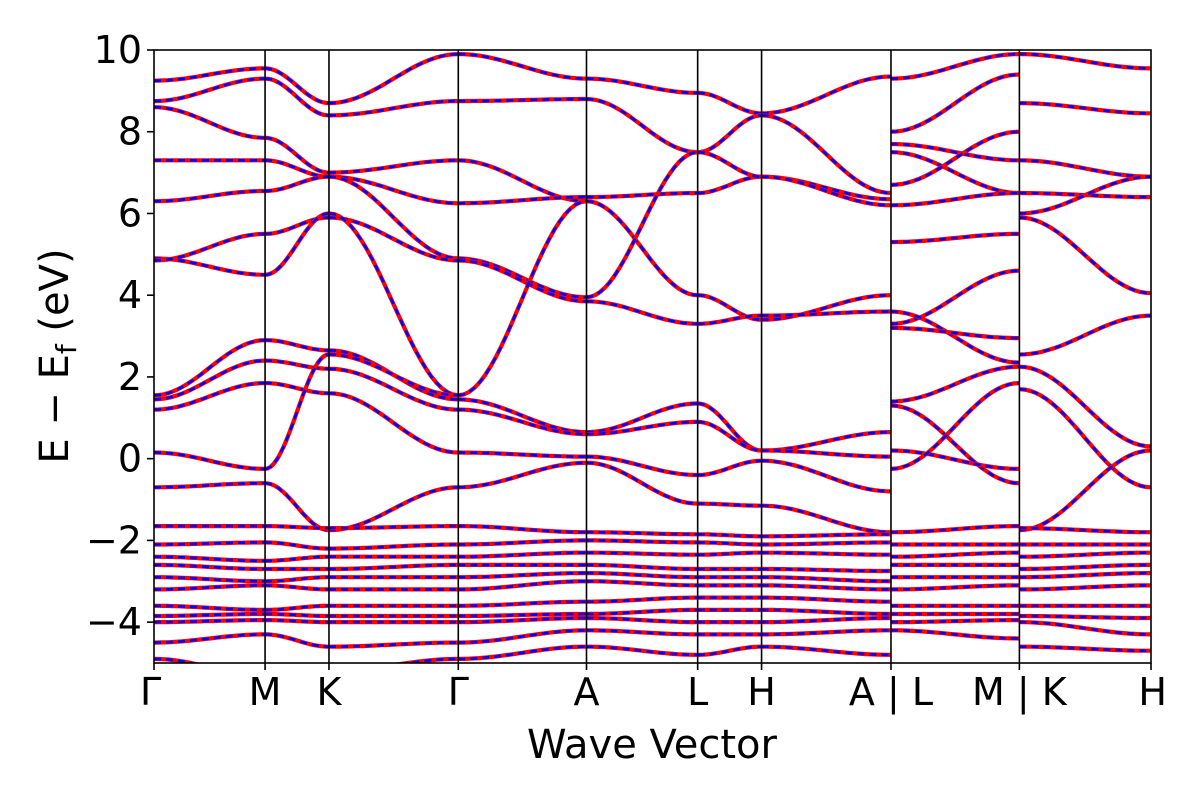  What do you see at coordinates (761, 692) in the screenshot?
I see `x-tick-label-6: H` at bounding box center [761, 692].